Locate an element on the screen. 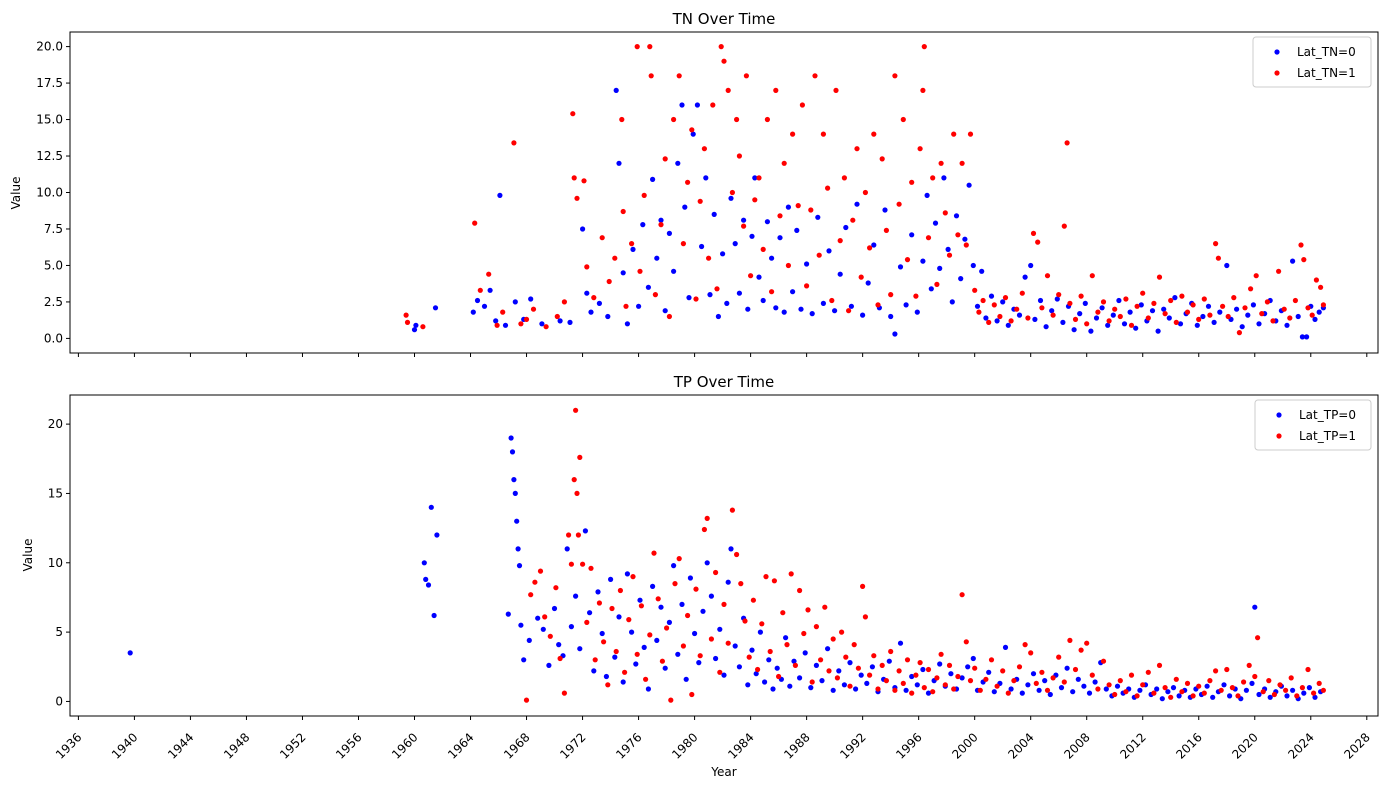 This screenshot has height=790, width=1387. tn-y-axis-label: Value is located at coordinates (16, 193).